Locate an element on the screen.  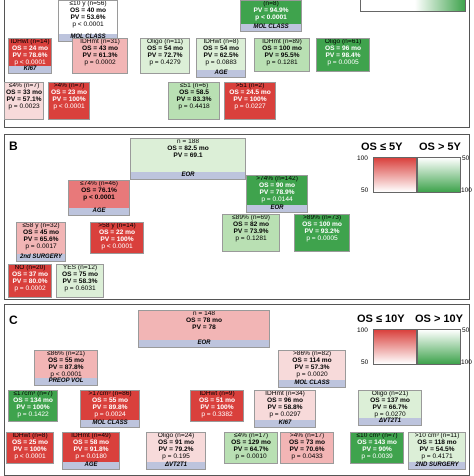
node-line: ≤4% (n=17) is located at coordinates (251, 435).